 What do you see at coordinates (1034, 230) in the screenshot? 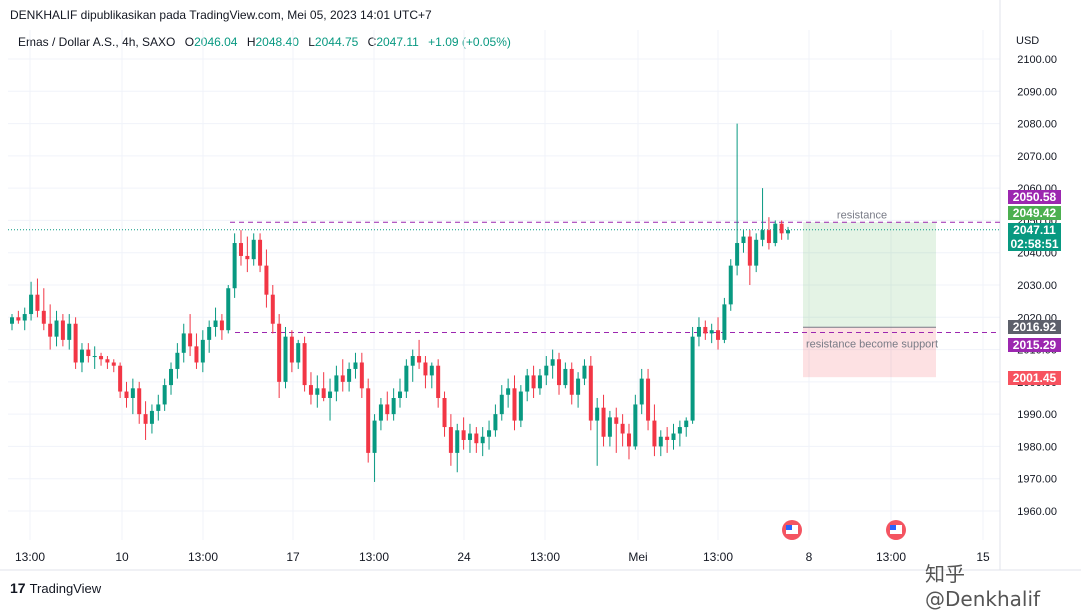
I see `price-tag-value: 2047.11` at bounding box center [1034, 230].